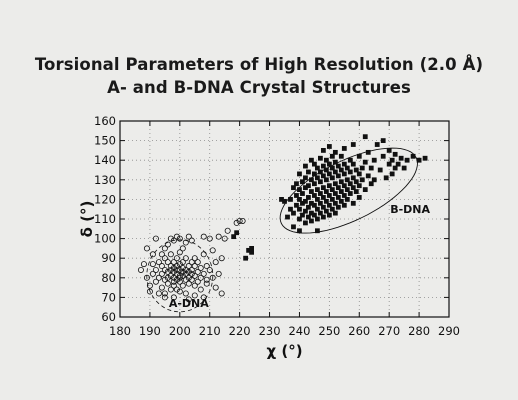 The image size is (518, 400). I want to click on x-tick-label: 210, so click(210, 331).